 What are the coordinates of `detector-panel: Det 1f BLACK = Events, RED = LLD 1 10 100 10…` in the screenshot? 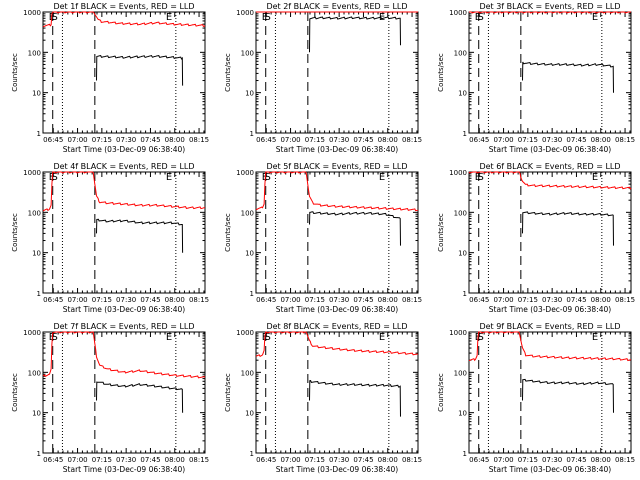 It's located at (110, 78).